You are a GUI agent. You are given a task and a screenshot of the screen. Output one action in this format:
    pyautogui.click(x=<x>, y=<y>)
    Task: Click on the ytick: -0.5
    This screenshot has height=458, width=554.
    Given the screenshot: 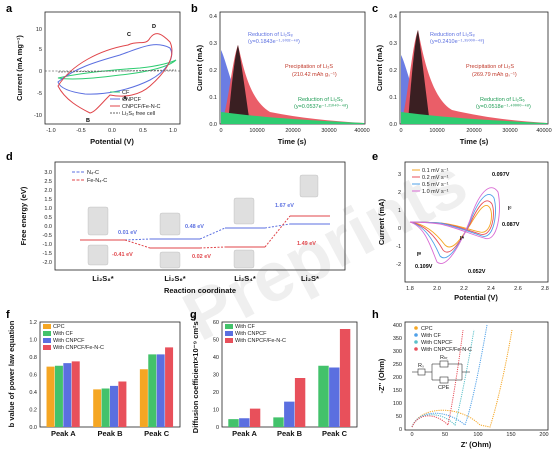 What is the action you would take?
    pyautogui.click(x=47, y=236)
    